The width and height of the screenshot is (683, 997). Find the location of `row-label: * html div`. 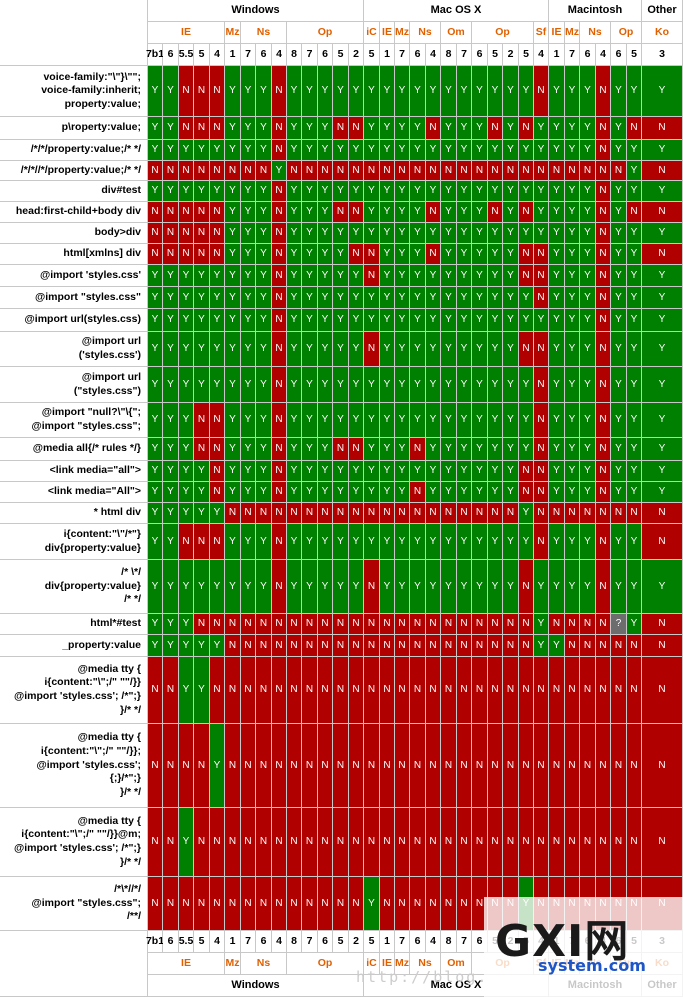

row-label: * html div is located at coordinates (74, 513).